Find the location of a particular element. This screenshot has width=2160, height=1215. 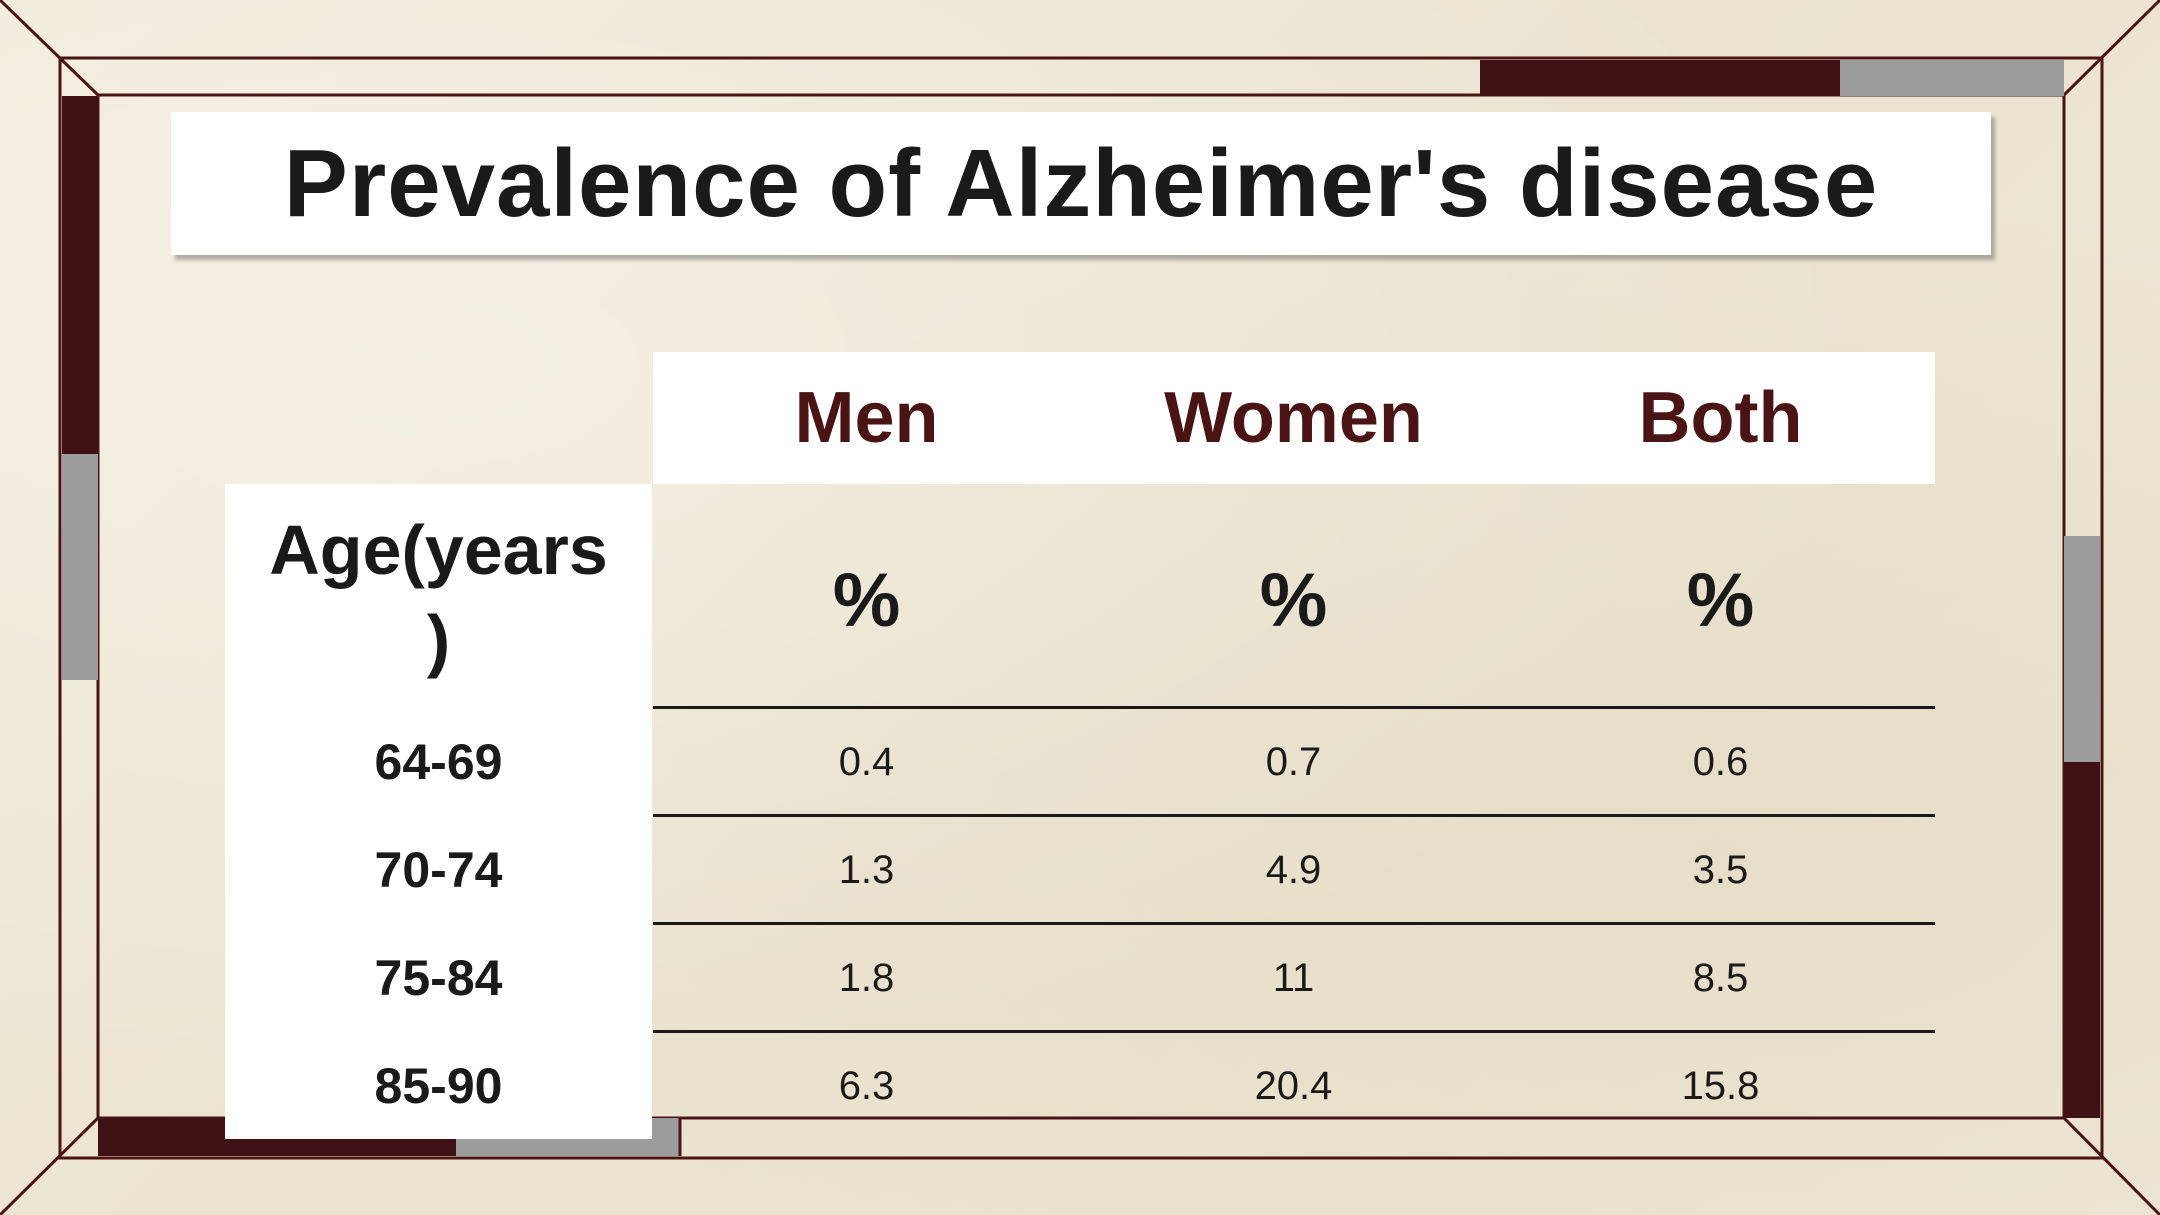

column-header-both: Both is located at coordinates (1720, 418).